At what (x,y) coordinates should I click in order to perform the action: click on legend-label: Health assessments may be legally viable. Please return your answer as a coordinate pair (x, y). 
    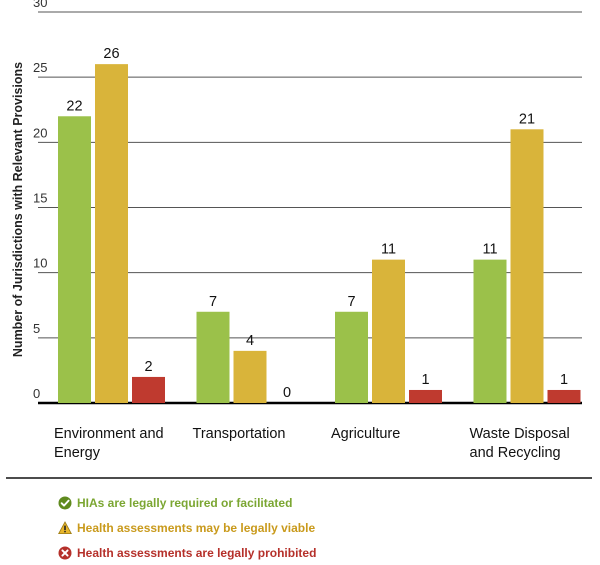
    Looking at the image, I should click on (196, 527).